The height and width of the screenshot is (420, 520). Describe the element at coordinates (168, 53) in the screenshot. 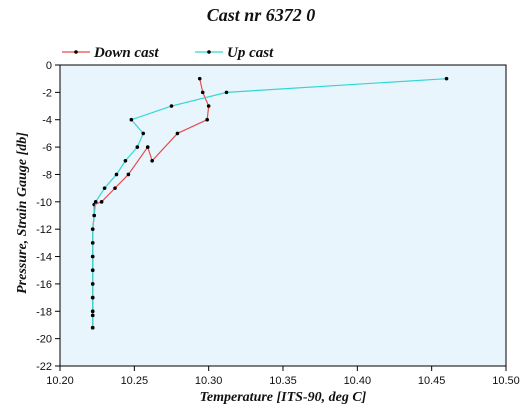

I see `legend: Down cast Up cast` at that location.